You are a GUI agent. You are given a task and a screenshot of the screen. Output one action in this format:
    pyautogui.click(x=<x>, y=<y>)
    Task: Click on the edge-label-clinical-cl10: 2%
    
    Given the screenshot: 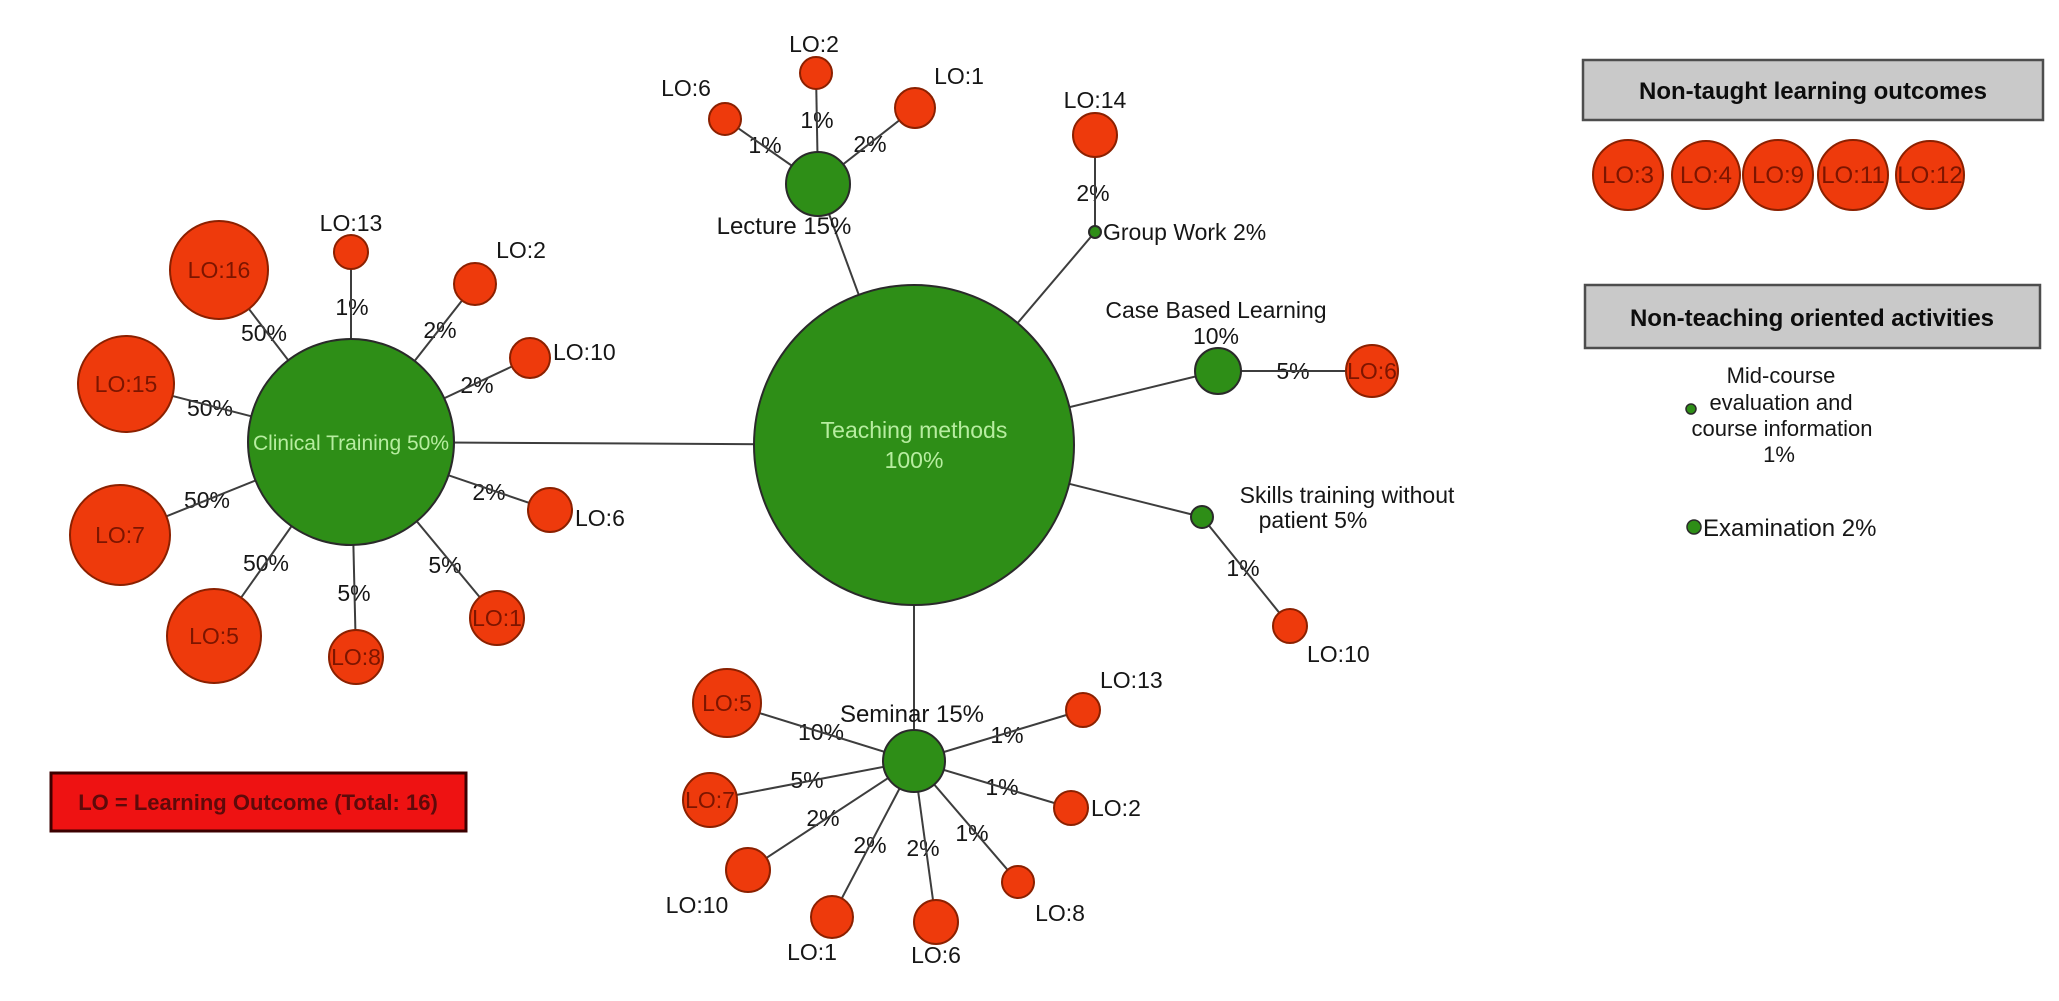 What is the action you would take?
    pyautogui.click(x=476, y=385)
    